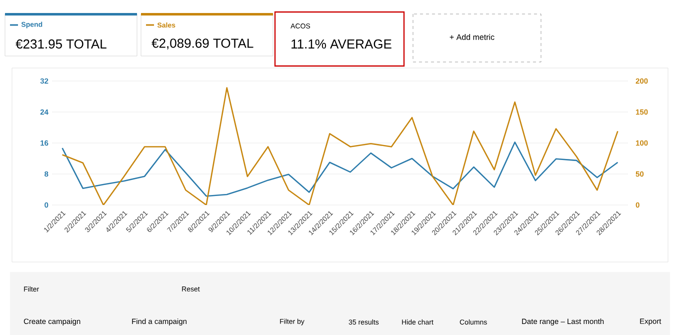 Image resolution: width=680 pixels, height=335 pixels. Describe the element at coordinates (342, 44) in the screenshot. I see `text: 11.1% AVERAGE` at that location.